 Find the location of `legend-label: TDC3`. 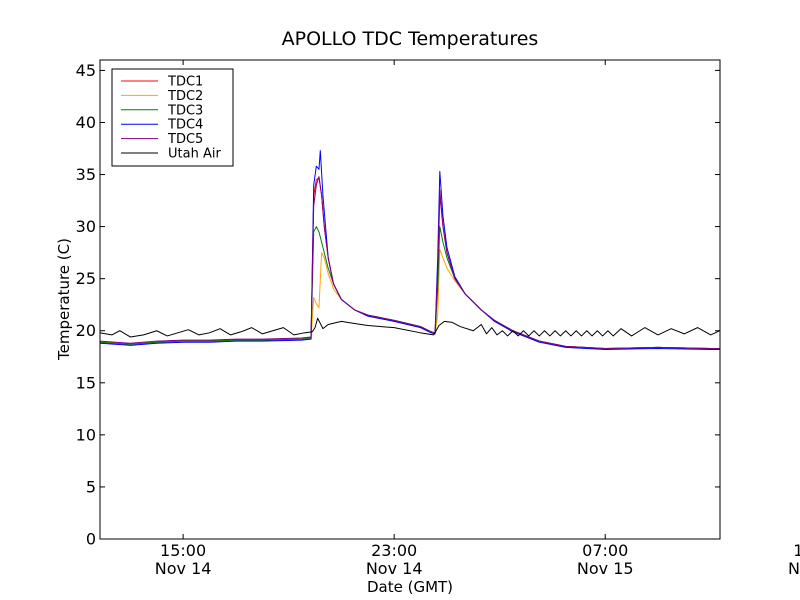

legend-label: TDC3 is located at coordinates (185, 110).